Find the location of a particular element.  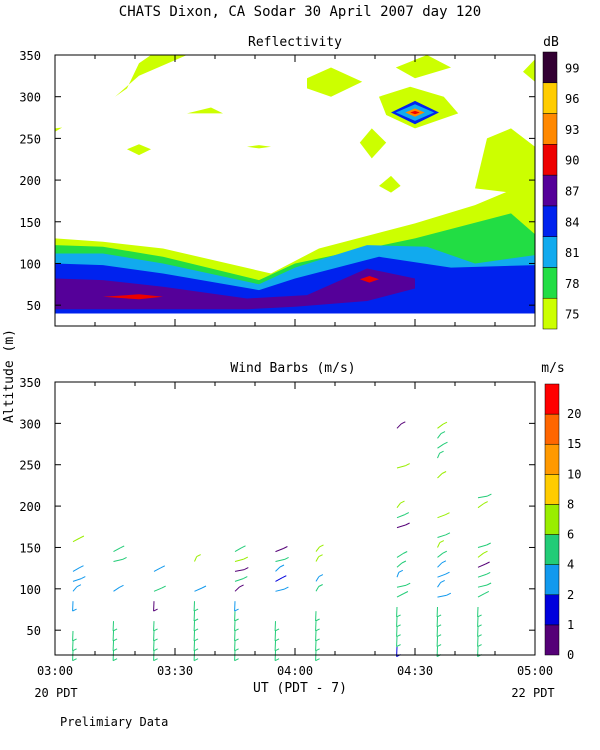

y-axis-label: Altitude (m) is located at coordinates (9, 376).